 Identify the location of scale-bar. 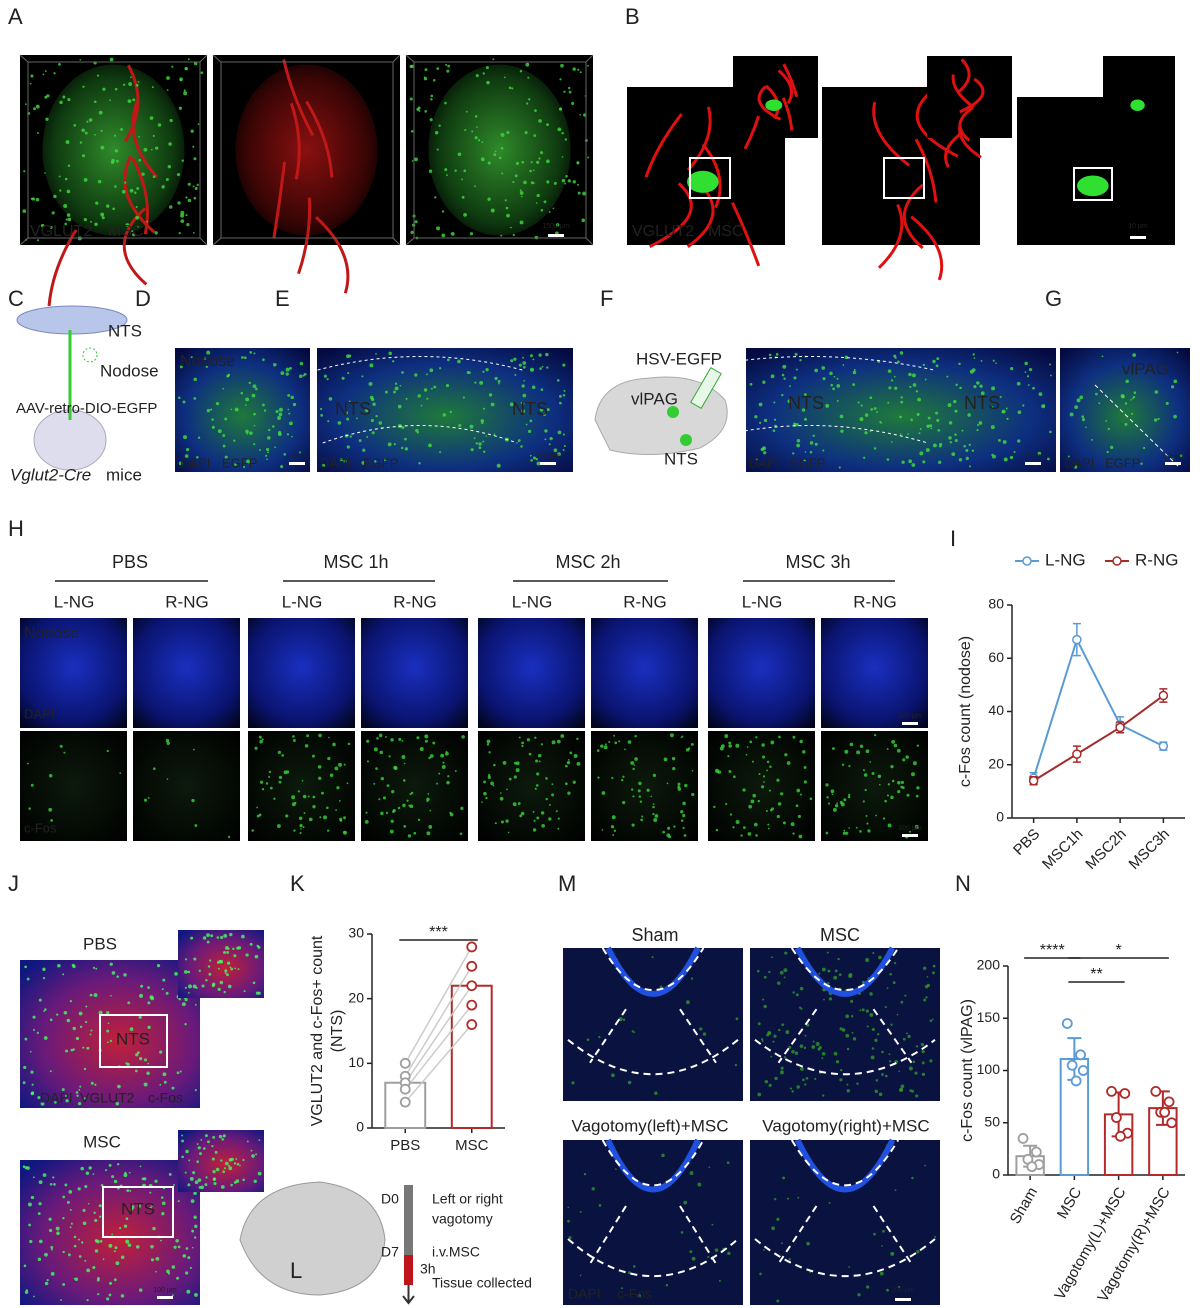
(297, 463).